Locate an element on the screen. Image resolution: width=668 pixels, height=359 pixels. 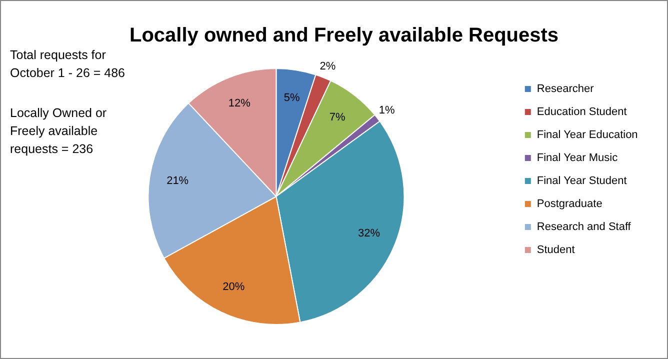
data-label: 5% is located at coordinates (292, 98).